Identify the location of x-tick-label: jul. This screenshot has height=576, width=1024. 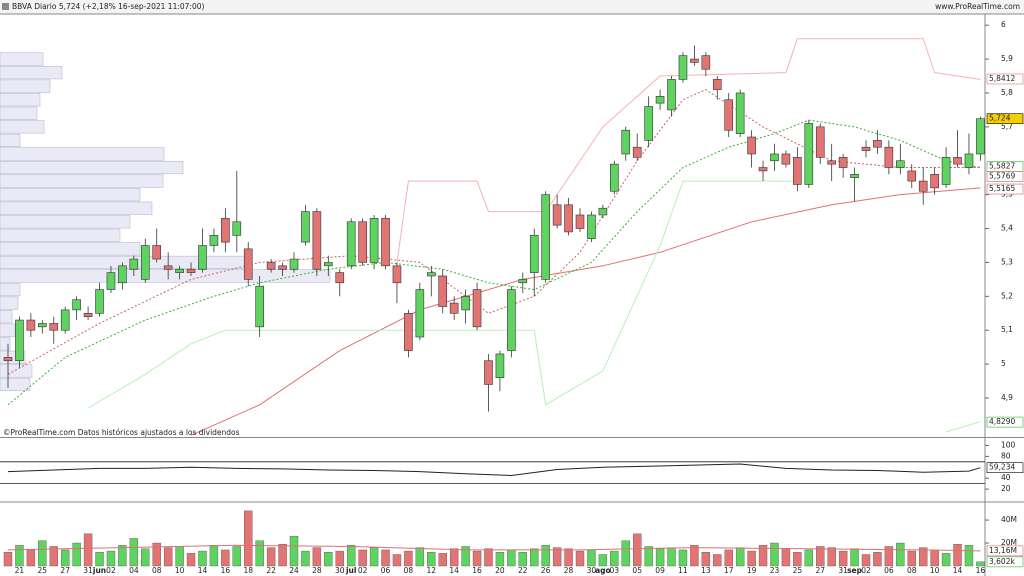
(350, 570).